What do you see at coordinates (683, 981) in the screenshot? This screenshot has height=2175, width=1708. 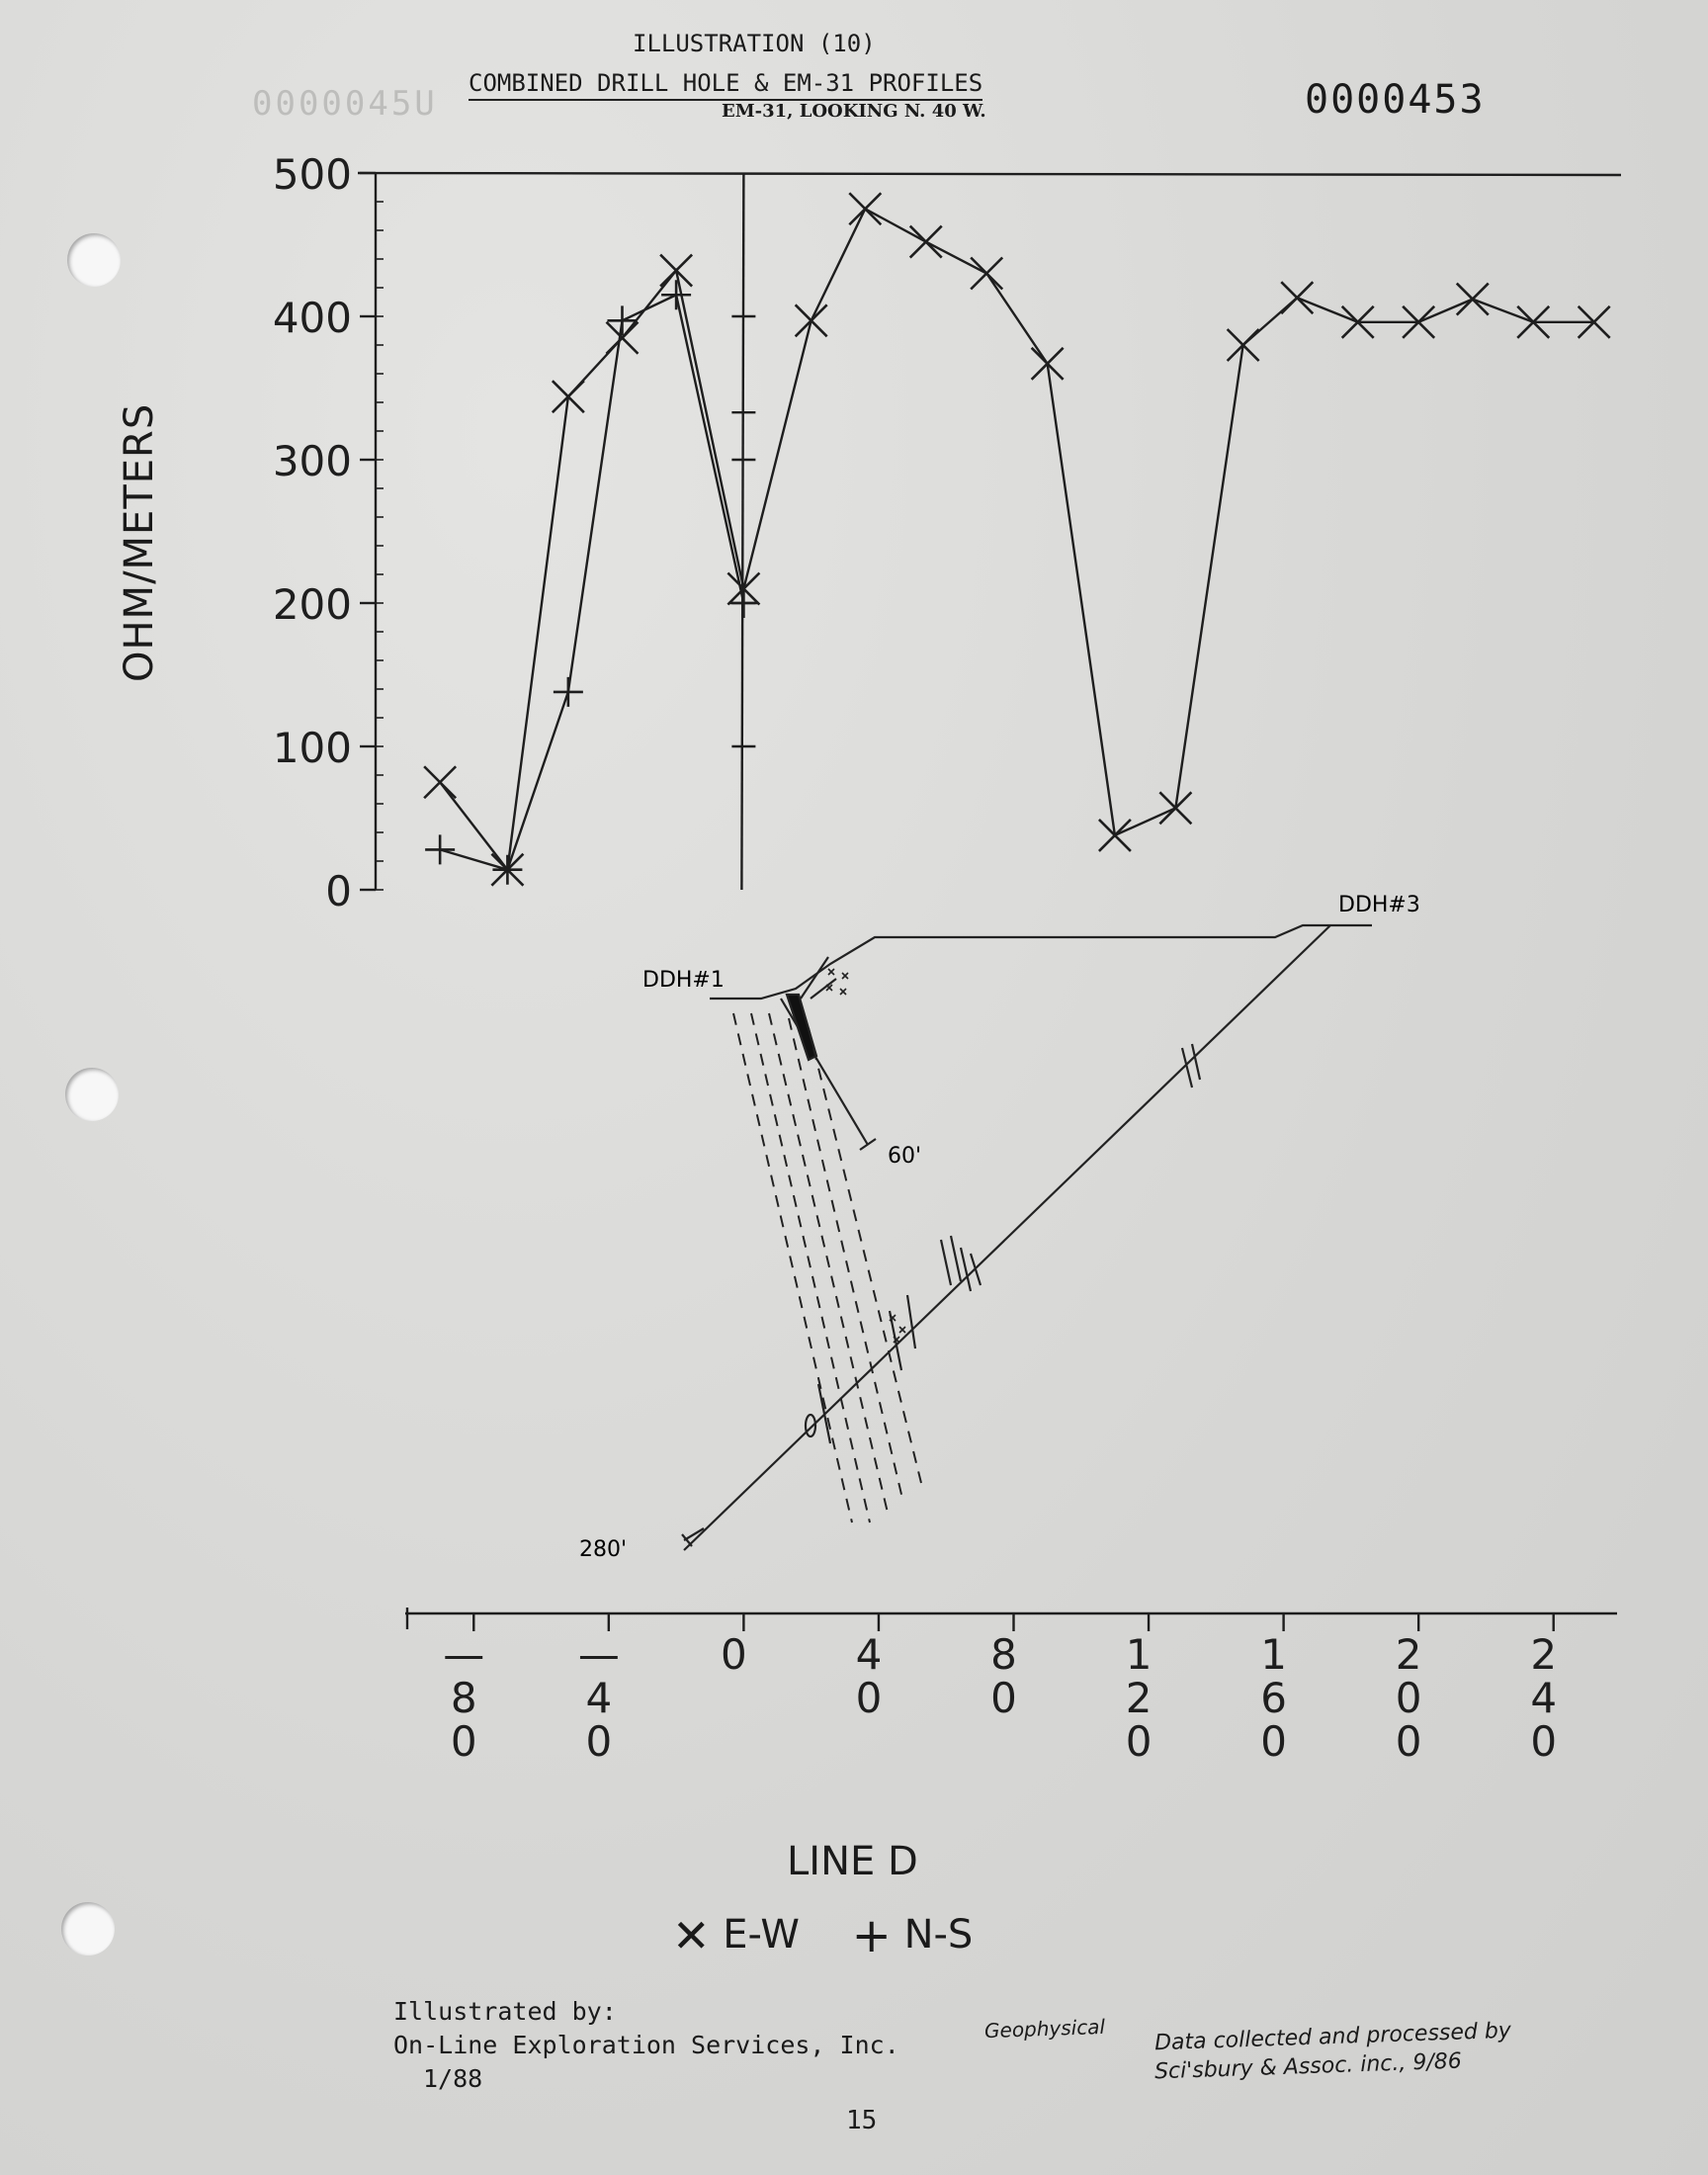 I see `ddh1-label: DDH#1` at bounding box center [683, 981].